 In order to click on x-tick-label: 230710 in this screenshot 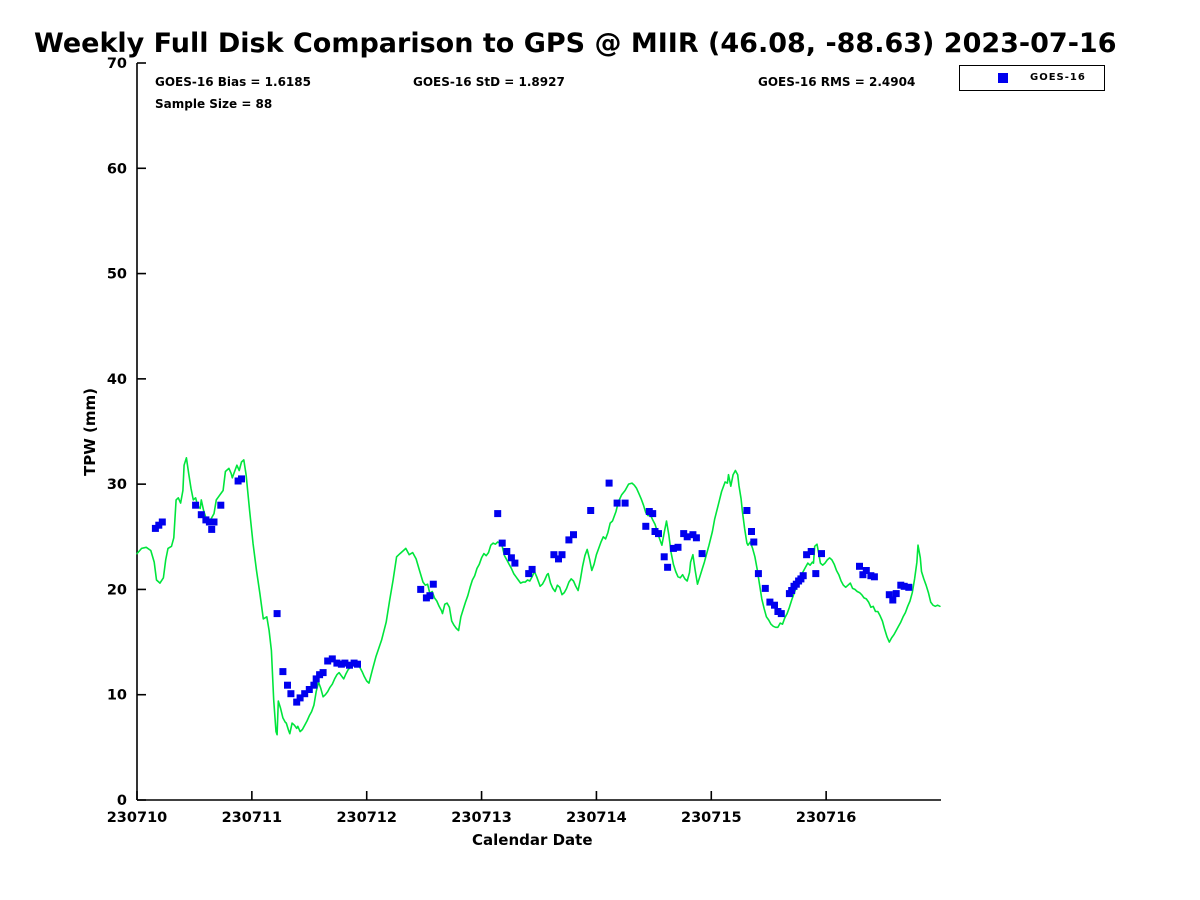, I will do `click(137, 818)`.